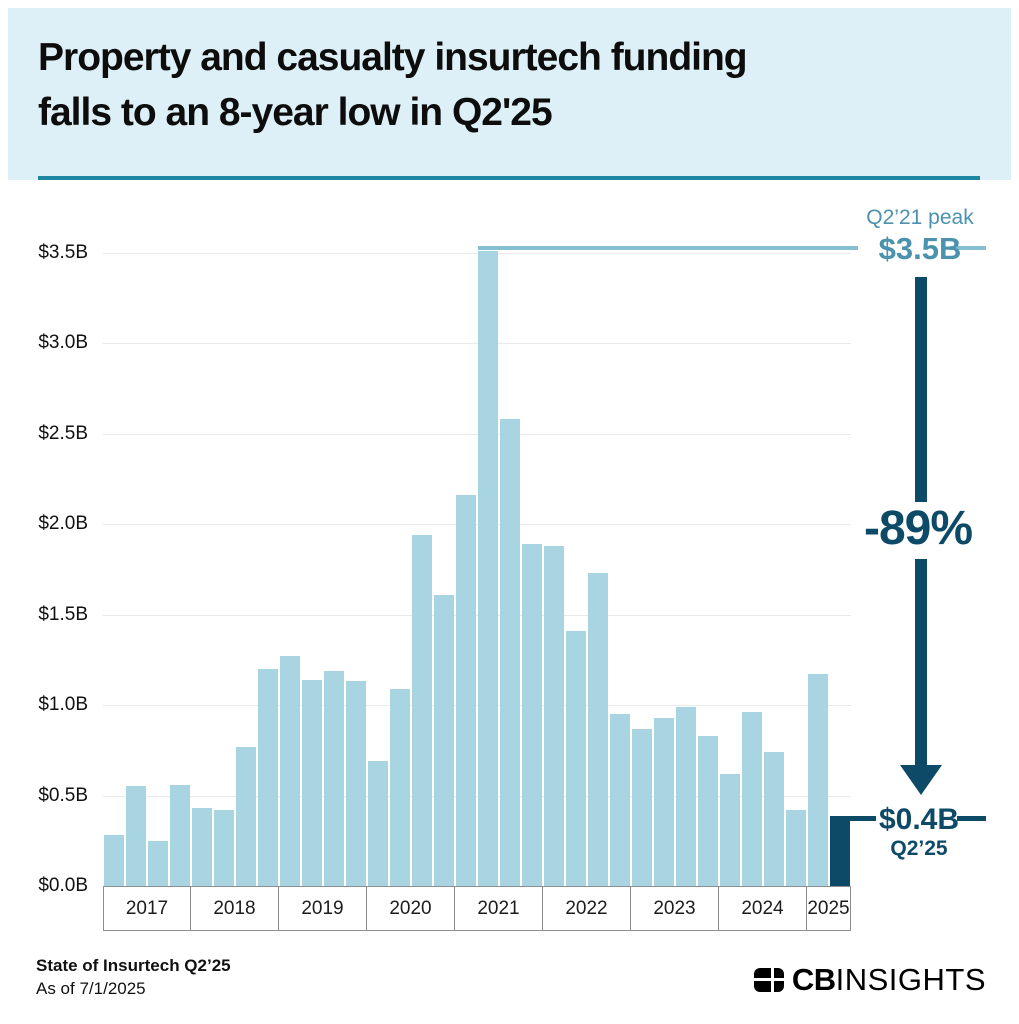  Describe the element at coordinates (466, 690) in the screenshot. I see `funding-bar-Q1'21` at that location.